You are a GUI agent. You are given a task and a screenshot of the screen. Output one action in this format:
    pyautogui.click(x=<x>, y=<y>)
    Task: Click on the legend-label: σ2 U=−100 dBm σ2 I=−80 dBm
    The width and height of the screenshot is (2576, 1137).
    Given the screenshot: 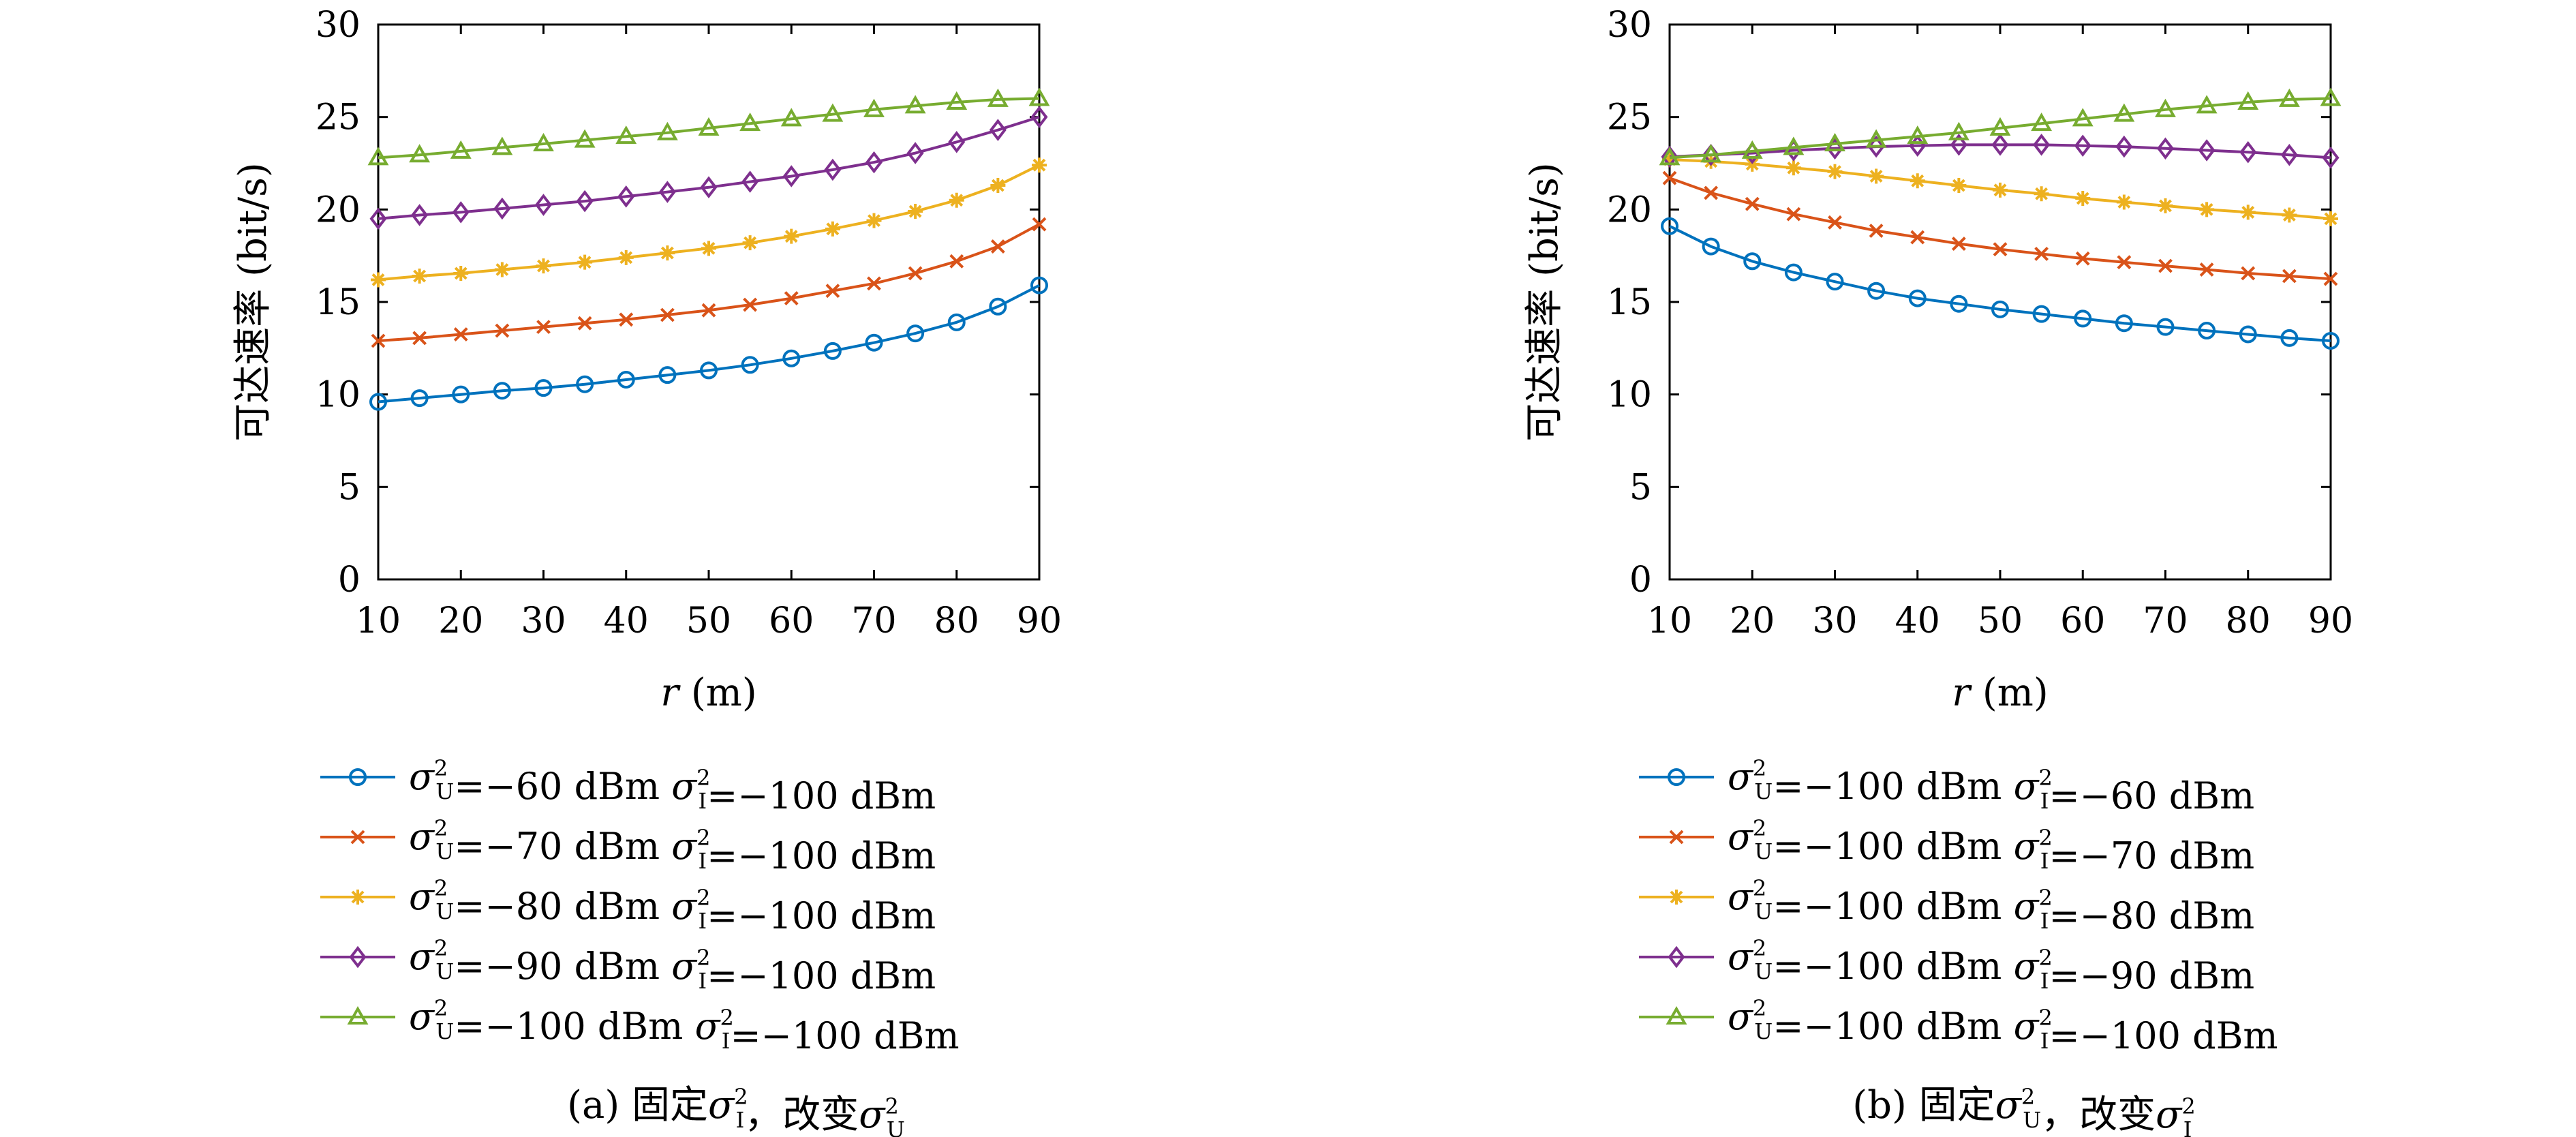 What is the action you would take?
    pyautogui.click(x=1991, y=906)
    